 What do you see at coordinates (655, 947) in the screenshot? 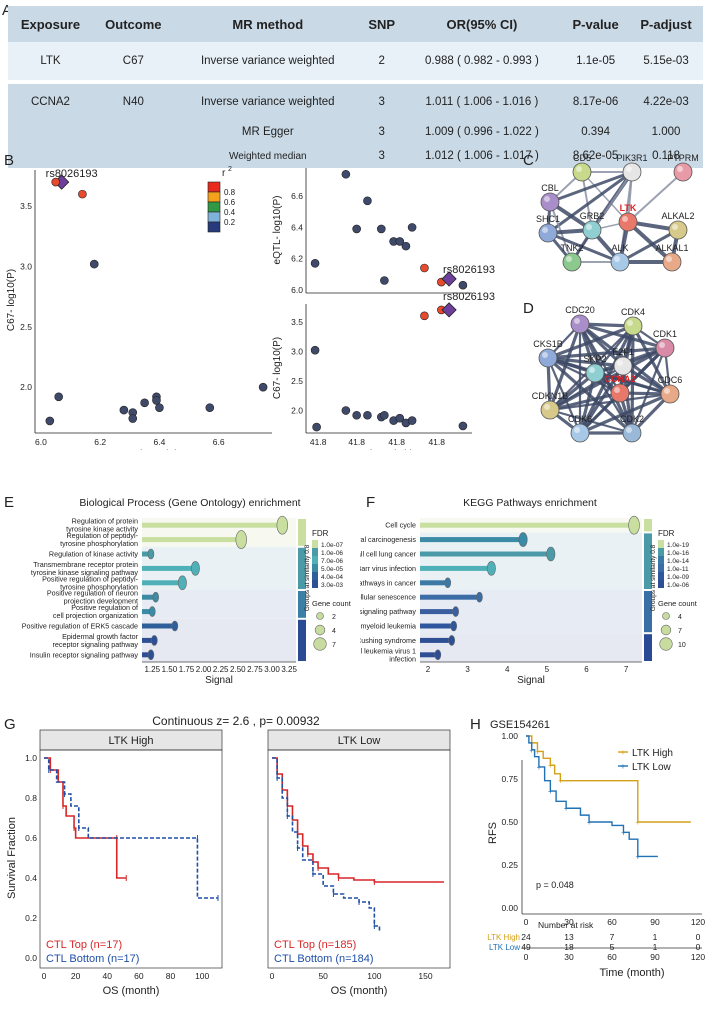
I see `h-risk-value: 1` at bounding box center [655, 947].